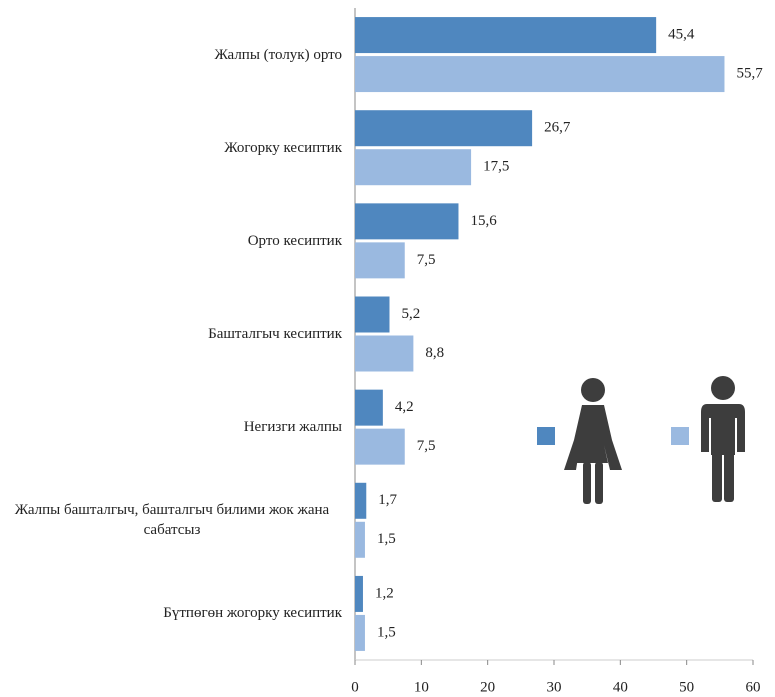 Image resolution: width=775 pixels, height=697 pixels. I want to click on category-label: Орто кесиптик, so click(294, 240).